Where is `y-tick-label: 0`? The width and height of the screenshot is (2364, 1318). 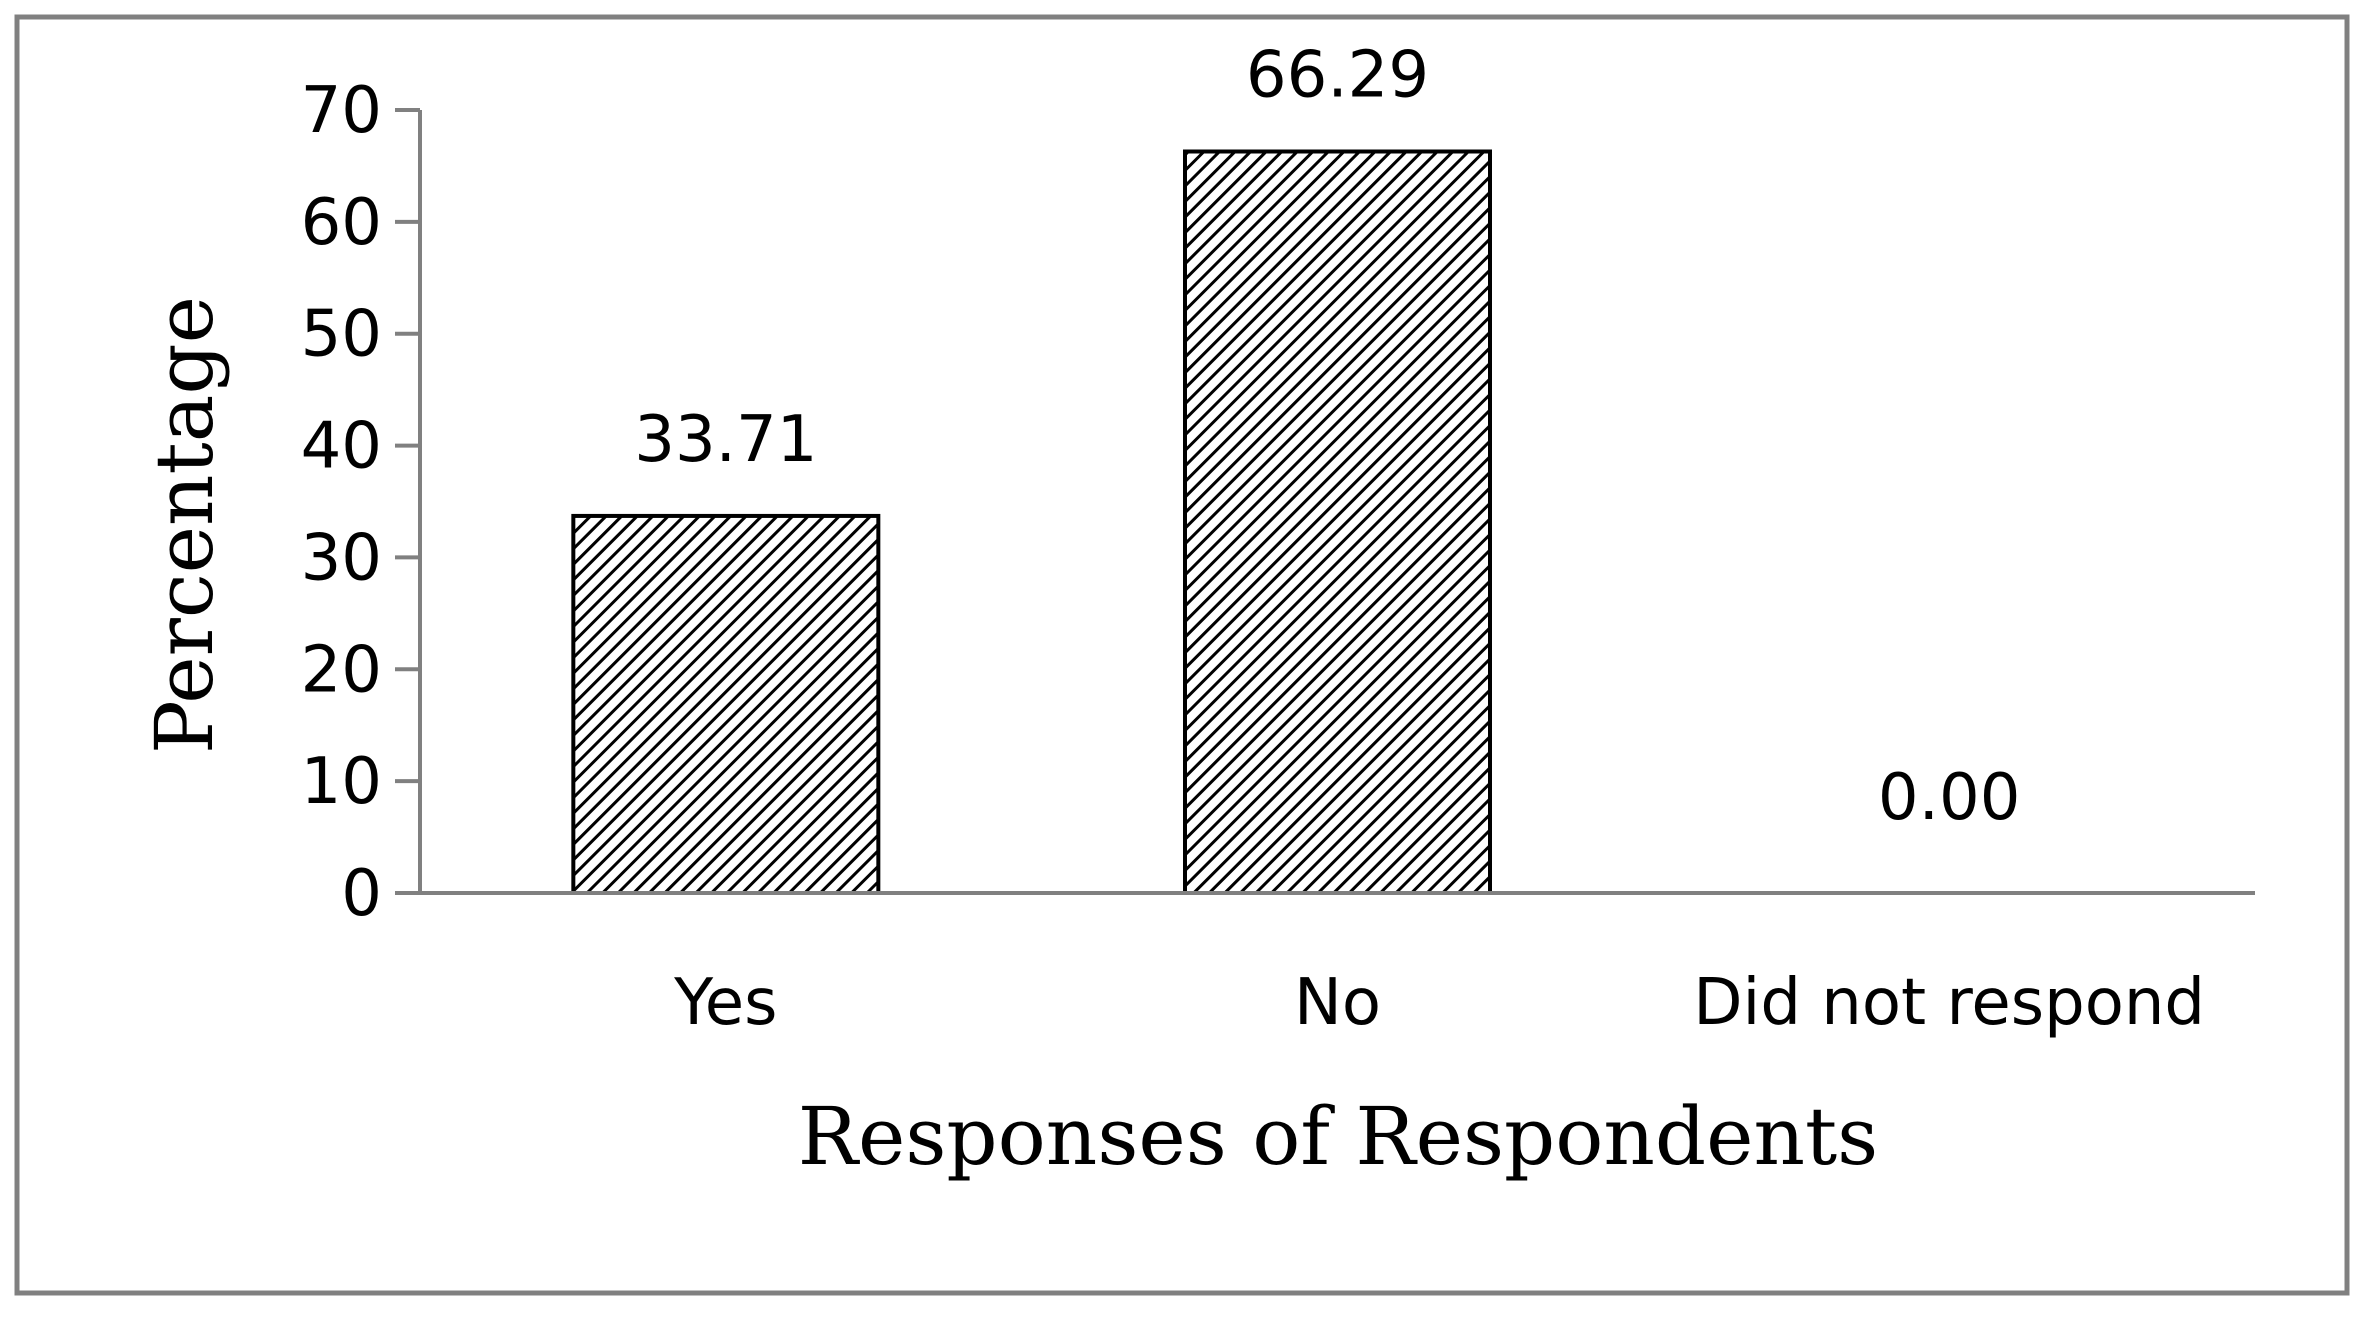
y-tick-label: 0 is located at coordinates (361, 894).